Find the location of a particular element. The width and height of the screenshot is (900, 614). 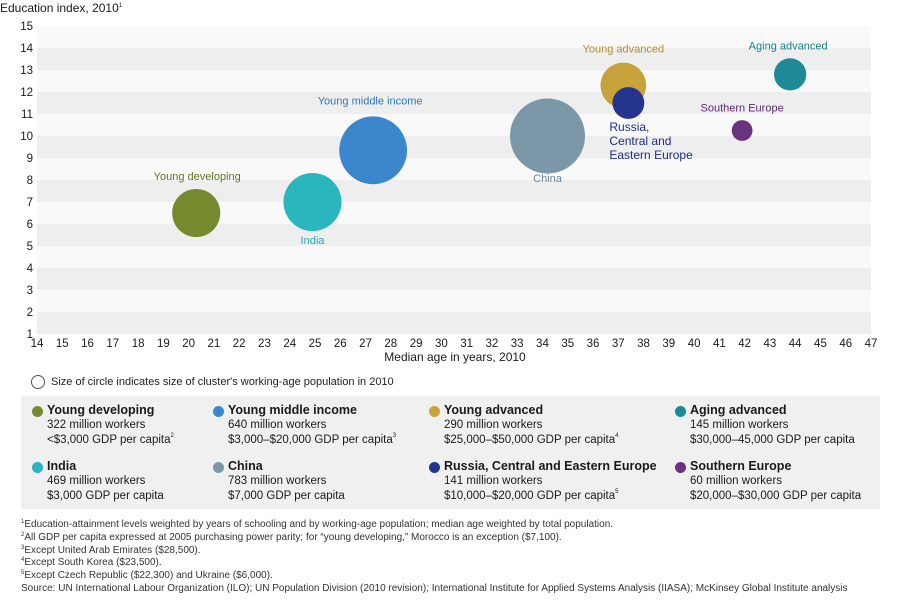

legend-name: Russia, Central and Eastern Europe is located at coordinates (550, 466).